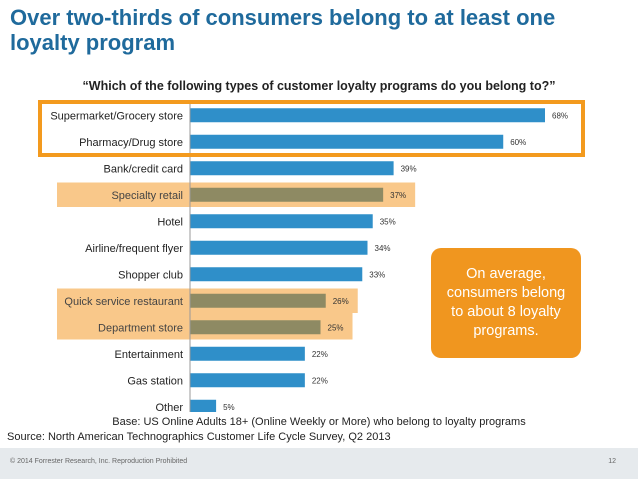  What do you see at coordinates (409, 168) in the screenshot?
I see `value-label: 39%` at bounding box center [409, 168].